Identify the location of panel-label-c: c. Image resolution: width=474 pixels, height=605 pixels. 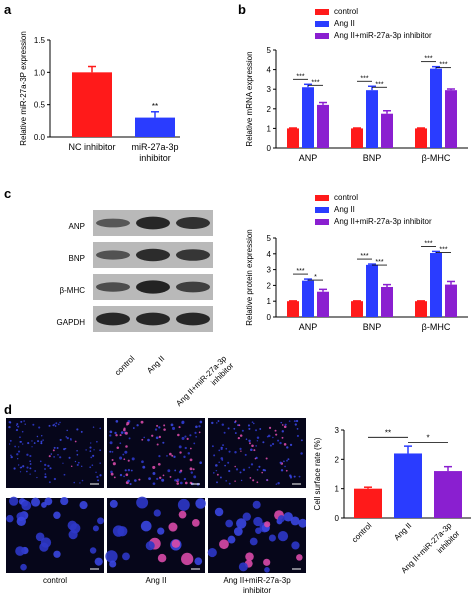
(8, 193).